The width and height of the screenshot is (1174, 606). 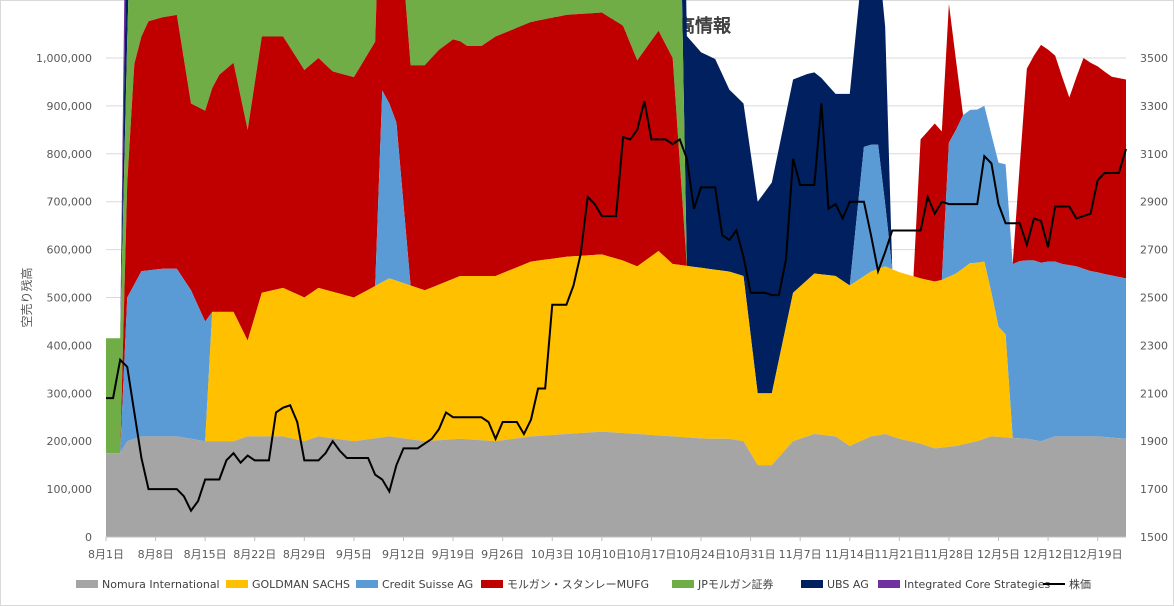 I want to click on y2-tick-label: 2500, so click(x=1154, y=298).